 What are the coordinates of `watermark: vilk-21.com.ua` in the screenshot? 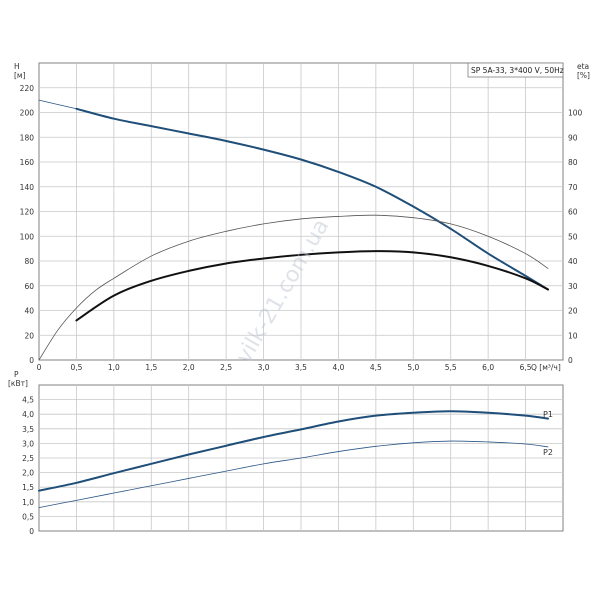 It's located at (283, 291).